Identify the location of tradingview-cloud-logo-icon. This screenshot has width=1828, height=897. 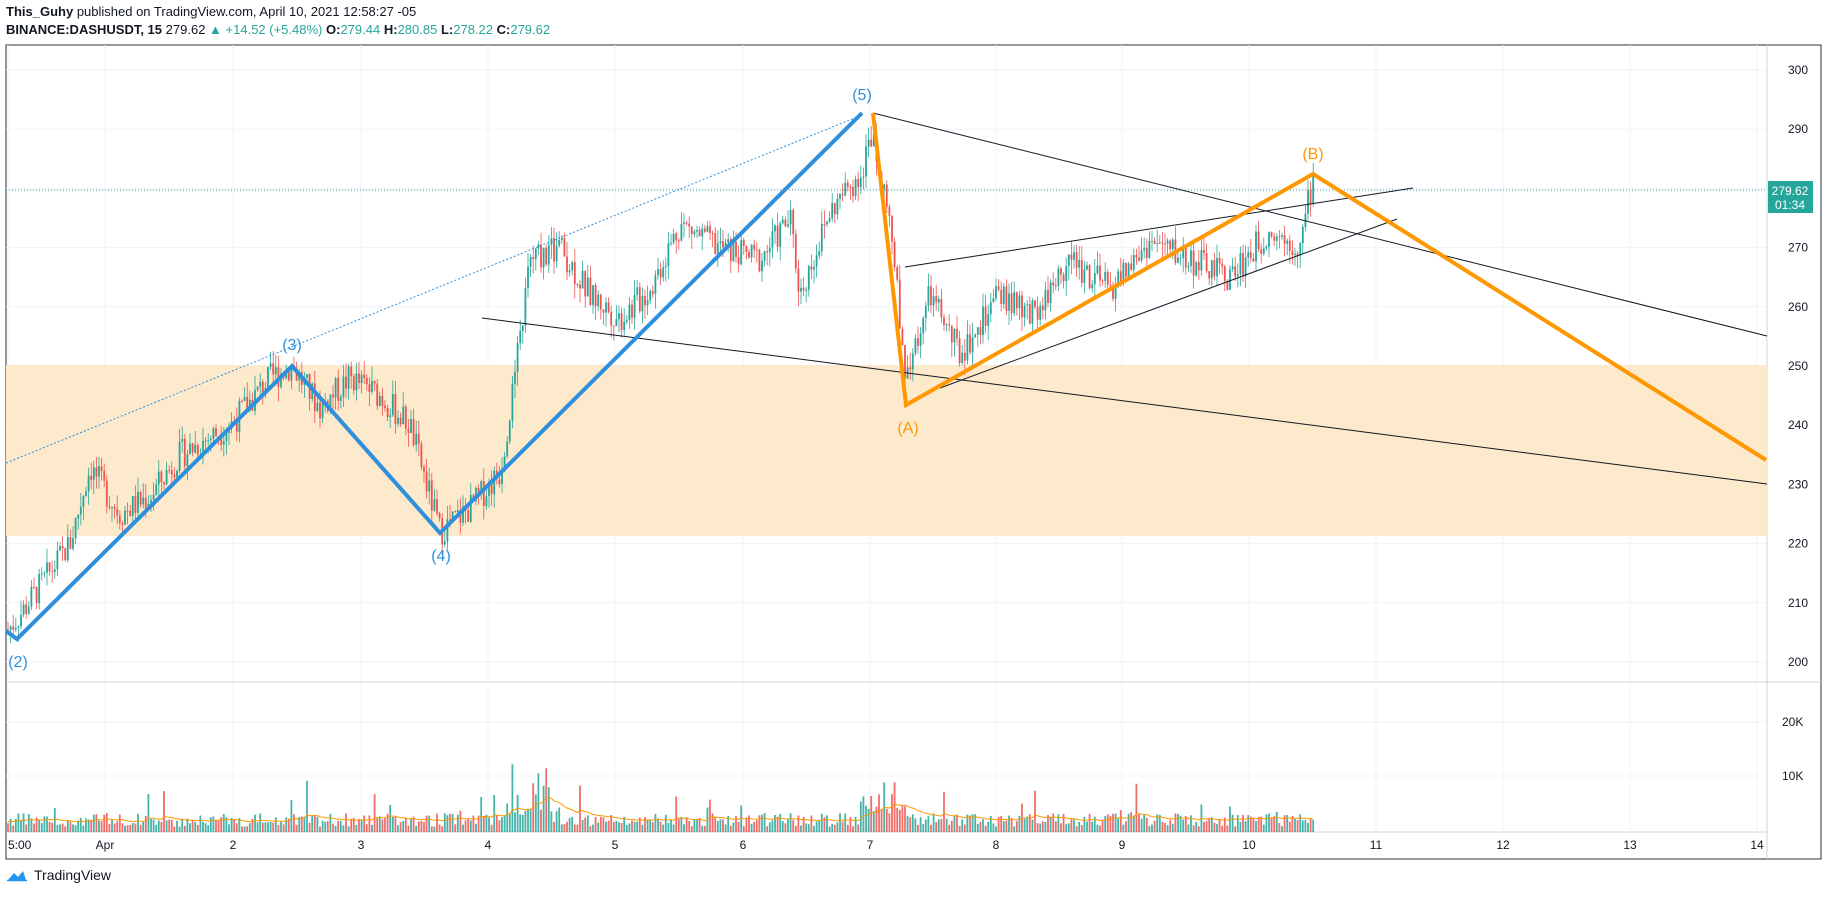
(17, 876).